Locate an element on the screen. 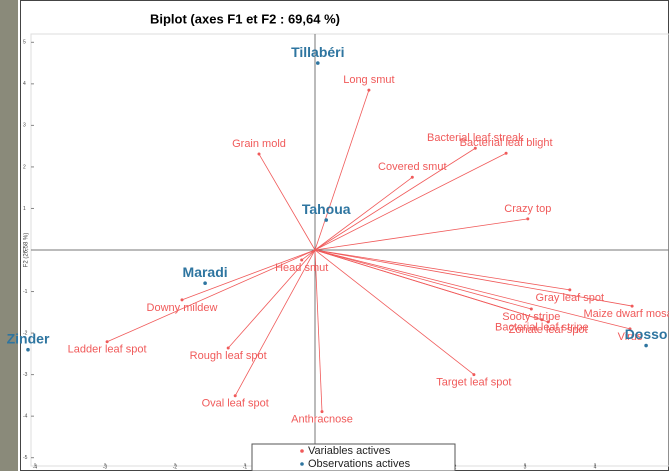  variable-label: Oval leaf spot is located at coordinates (235, 404).